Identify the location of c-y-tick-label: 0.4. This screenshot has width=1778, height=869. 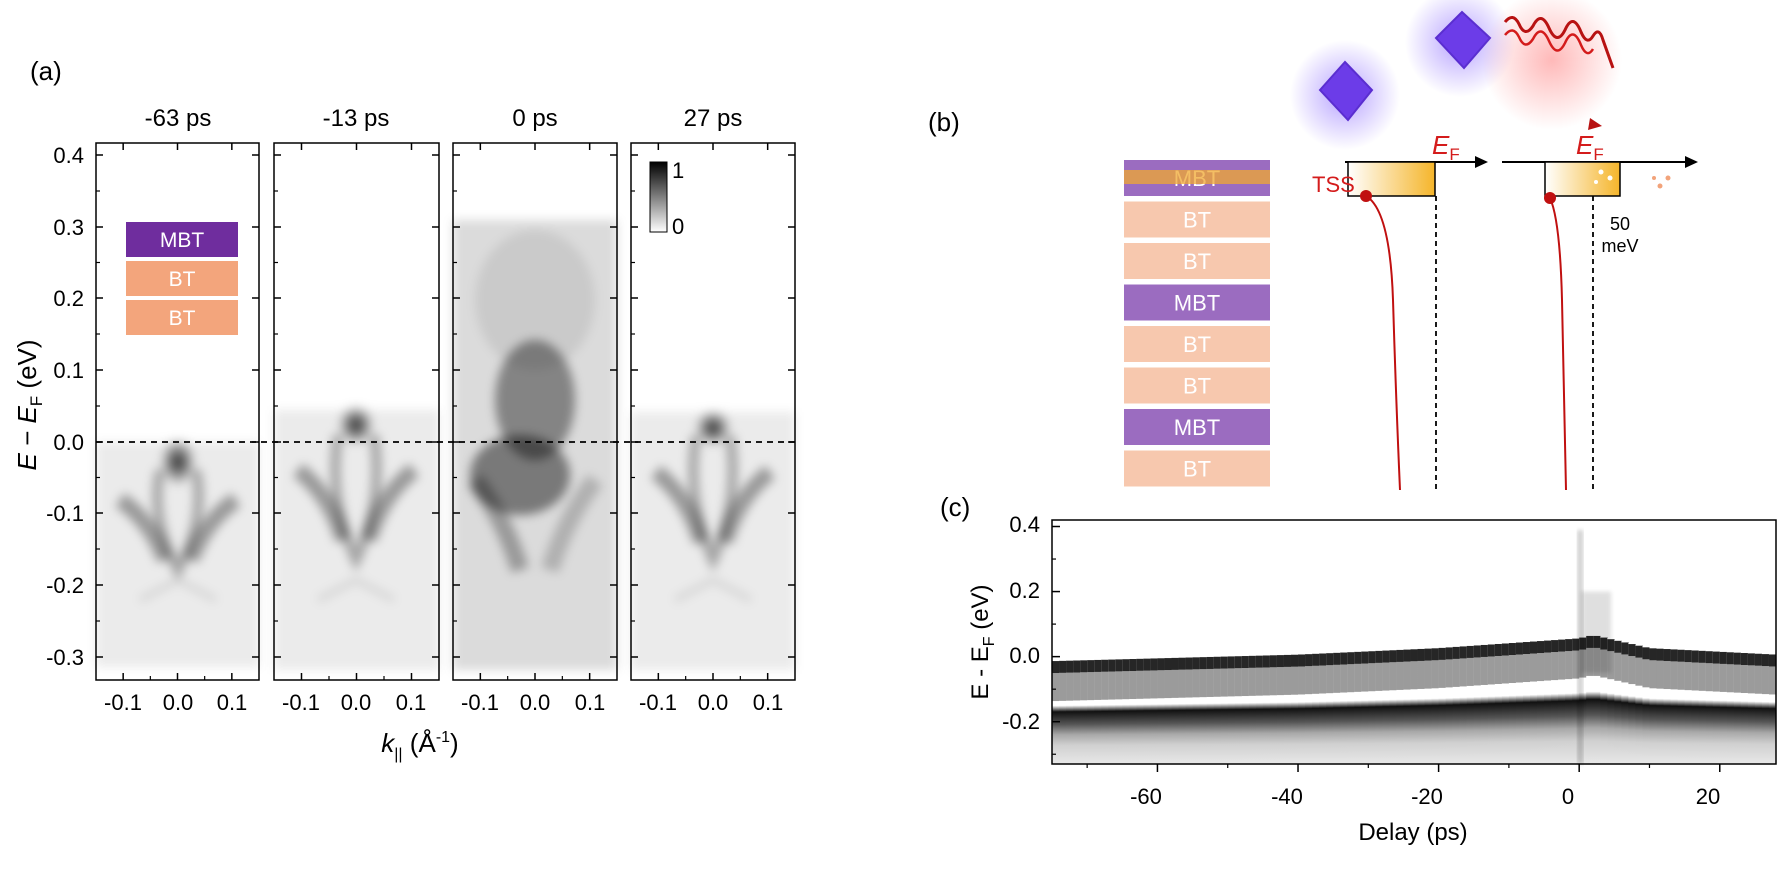
(1024, 524).